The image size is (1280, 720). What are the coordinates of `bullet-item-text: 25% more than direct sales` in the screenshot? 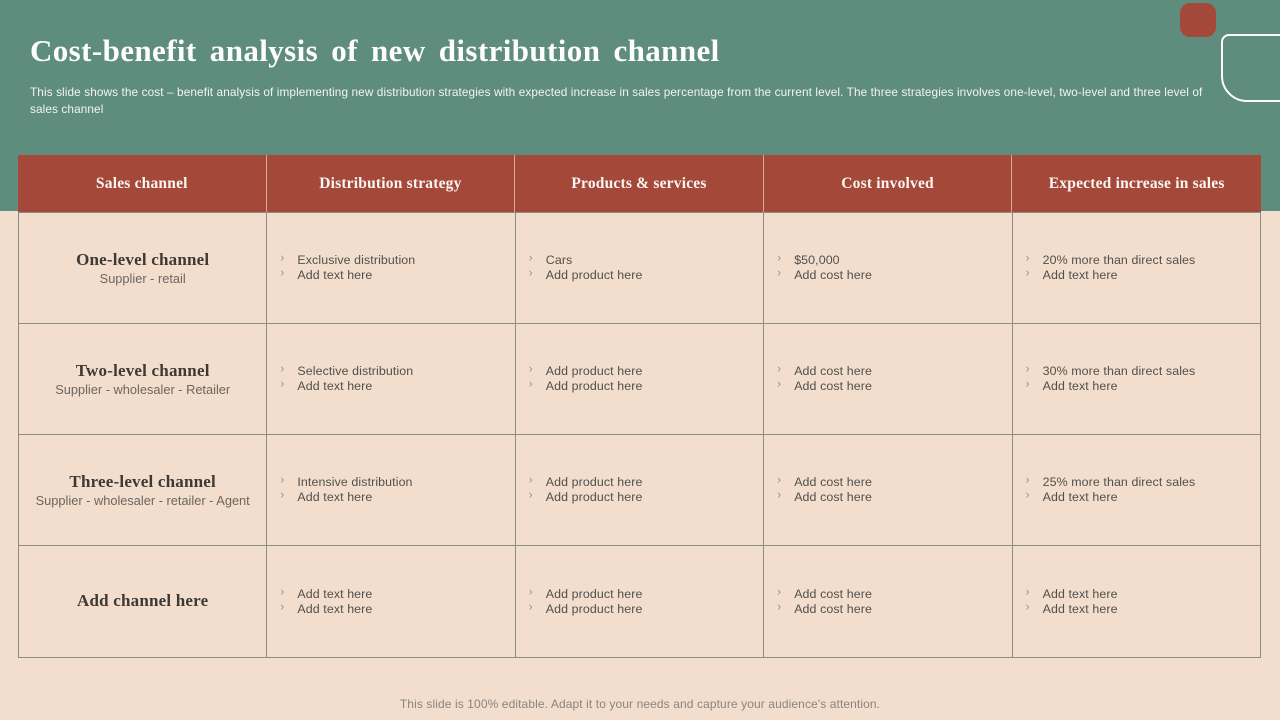 It's located at (1119, 482).